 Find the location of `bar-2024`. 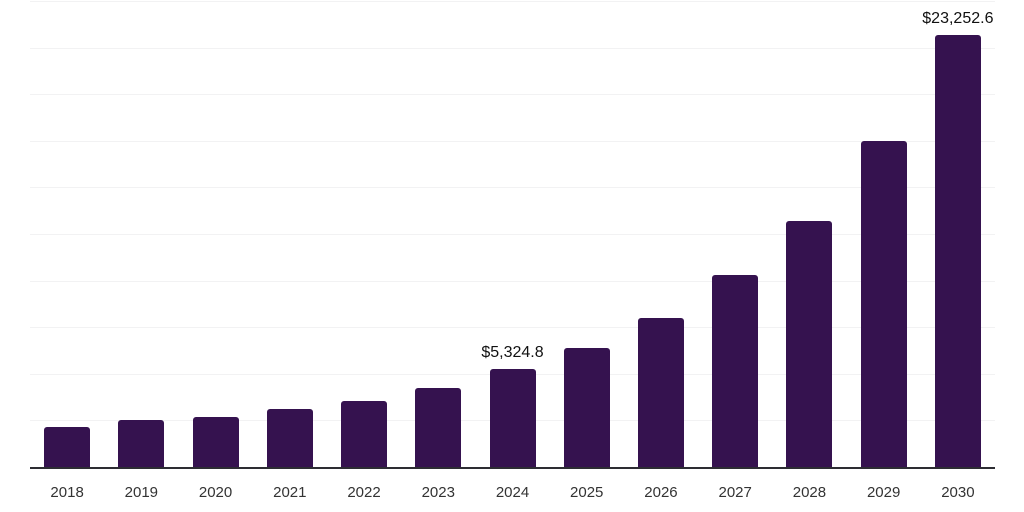

bar-2024 is located at coordinates (512, 418).